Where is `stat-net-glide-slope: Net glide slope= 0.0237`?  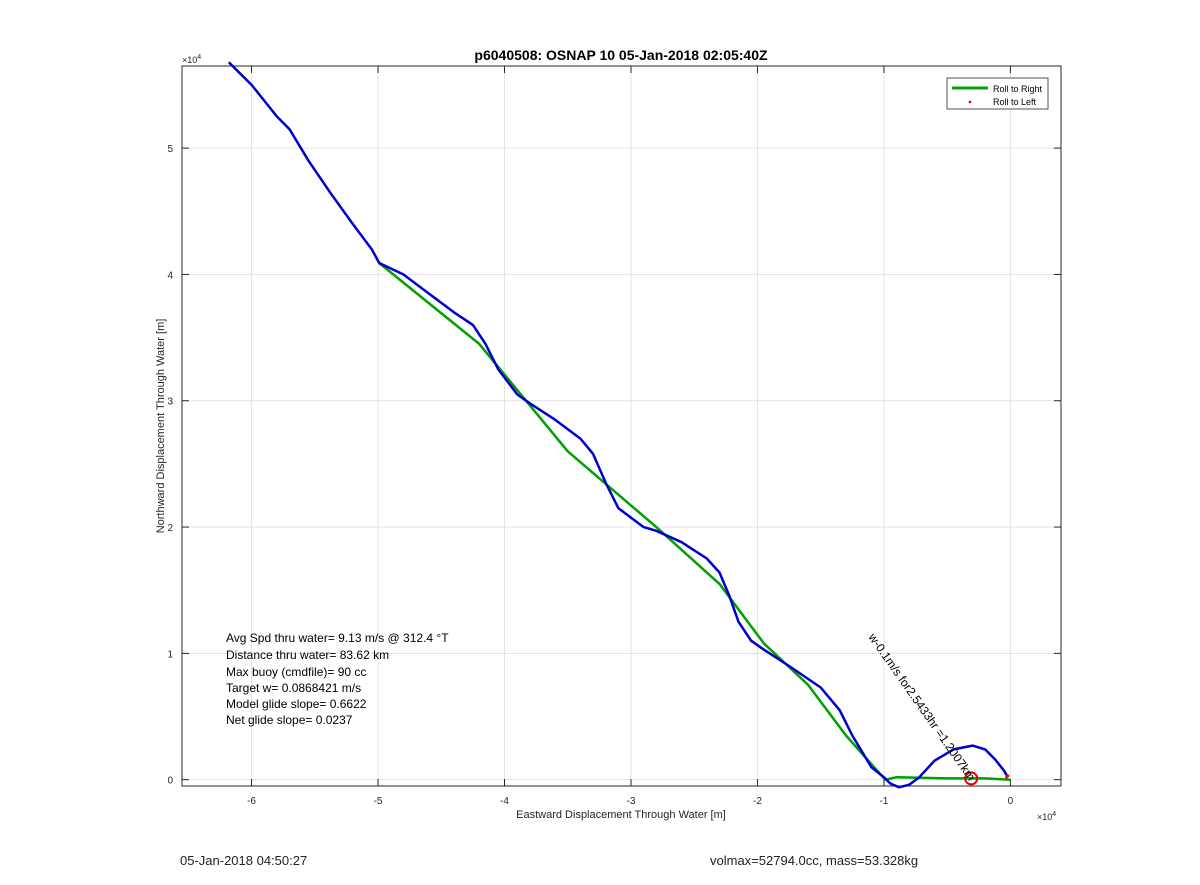 stat-net-glide-slope: Net glide slope= 0.0237 is located at coordinates (289, 720).